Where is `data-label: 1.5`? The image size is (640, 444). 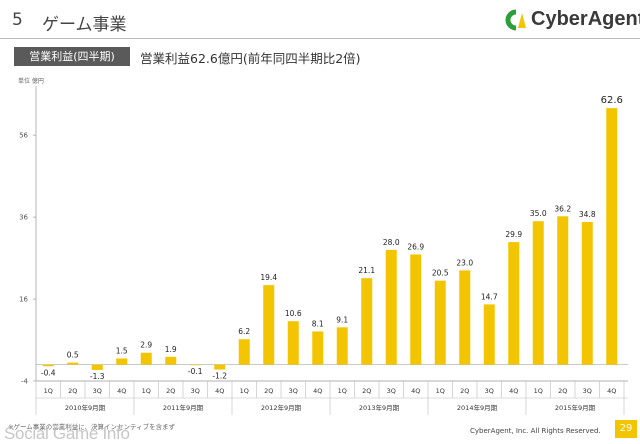 data-label: 1.5 is located at coordinates (122, 350).